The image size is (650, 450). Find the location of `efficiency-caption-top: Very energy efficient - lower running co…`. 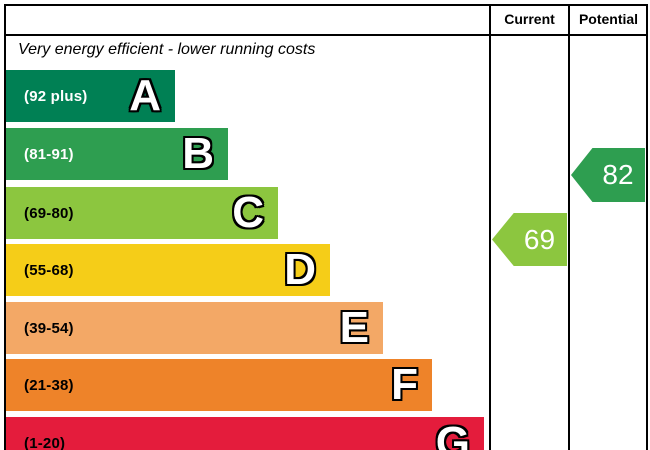

efficiency-caption-top: Very energy efficient - lower running co… is located at coordinates (167, 49).